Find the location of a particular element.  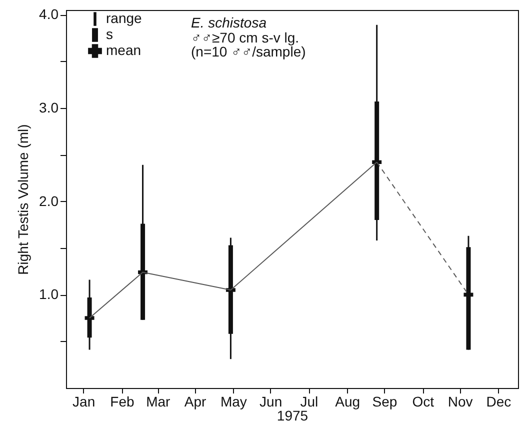

legend-label: s is located at coordinates (109, 34).